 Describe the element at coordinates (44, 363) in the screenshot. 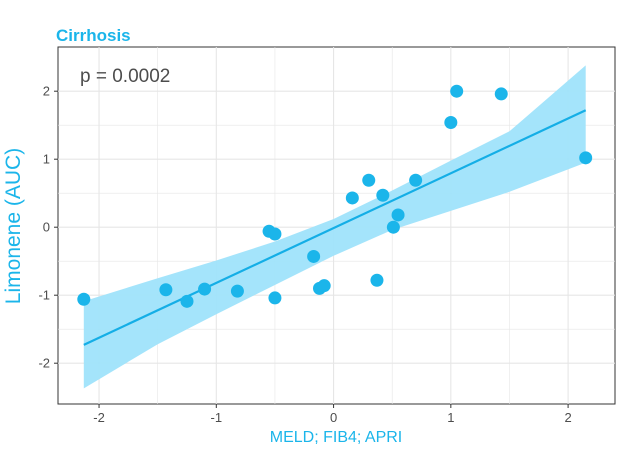

I see `y-tick-label: -2` at that location.